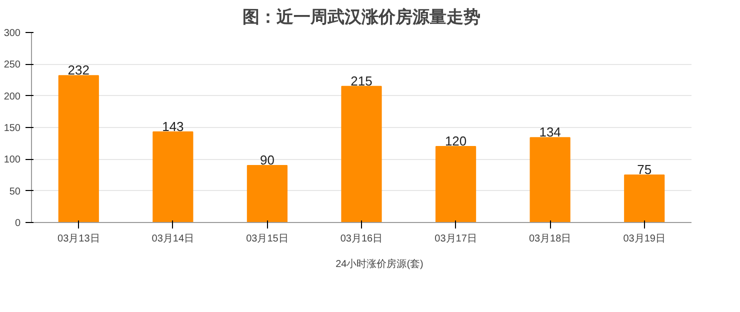 The height and width of the screenshot is (312, 740). Describe the element at coordinates (267, 239) in the screenshot. I see `x-tick-label: 03月15日` at that location.